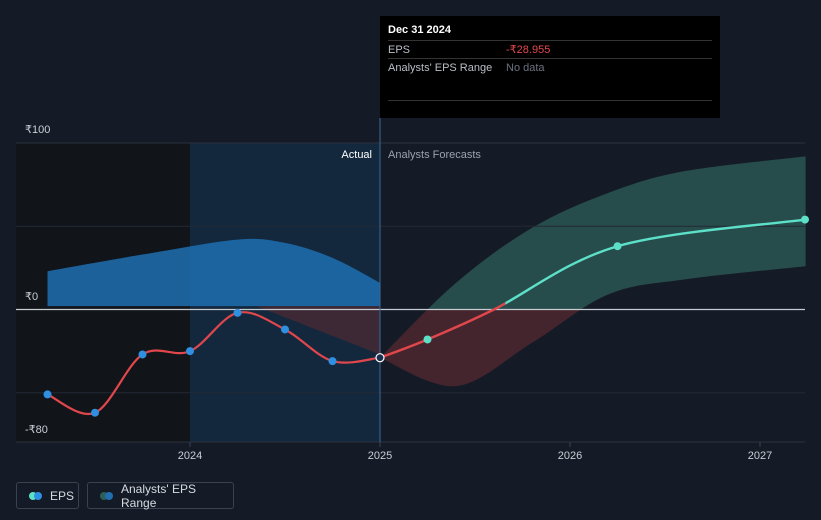  I want to click on tooltip-row-range: Analysts' EPS Range No data, so click(550, 67).